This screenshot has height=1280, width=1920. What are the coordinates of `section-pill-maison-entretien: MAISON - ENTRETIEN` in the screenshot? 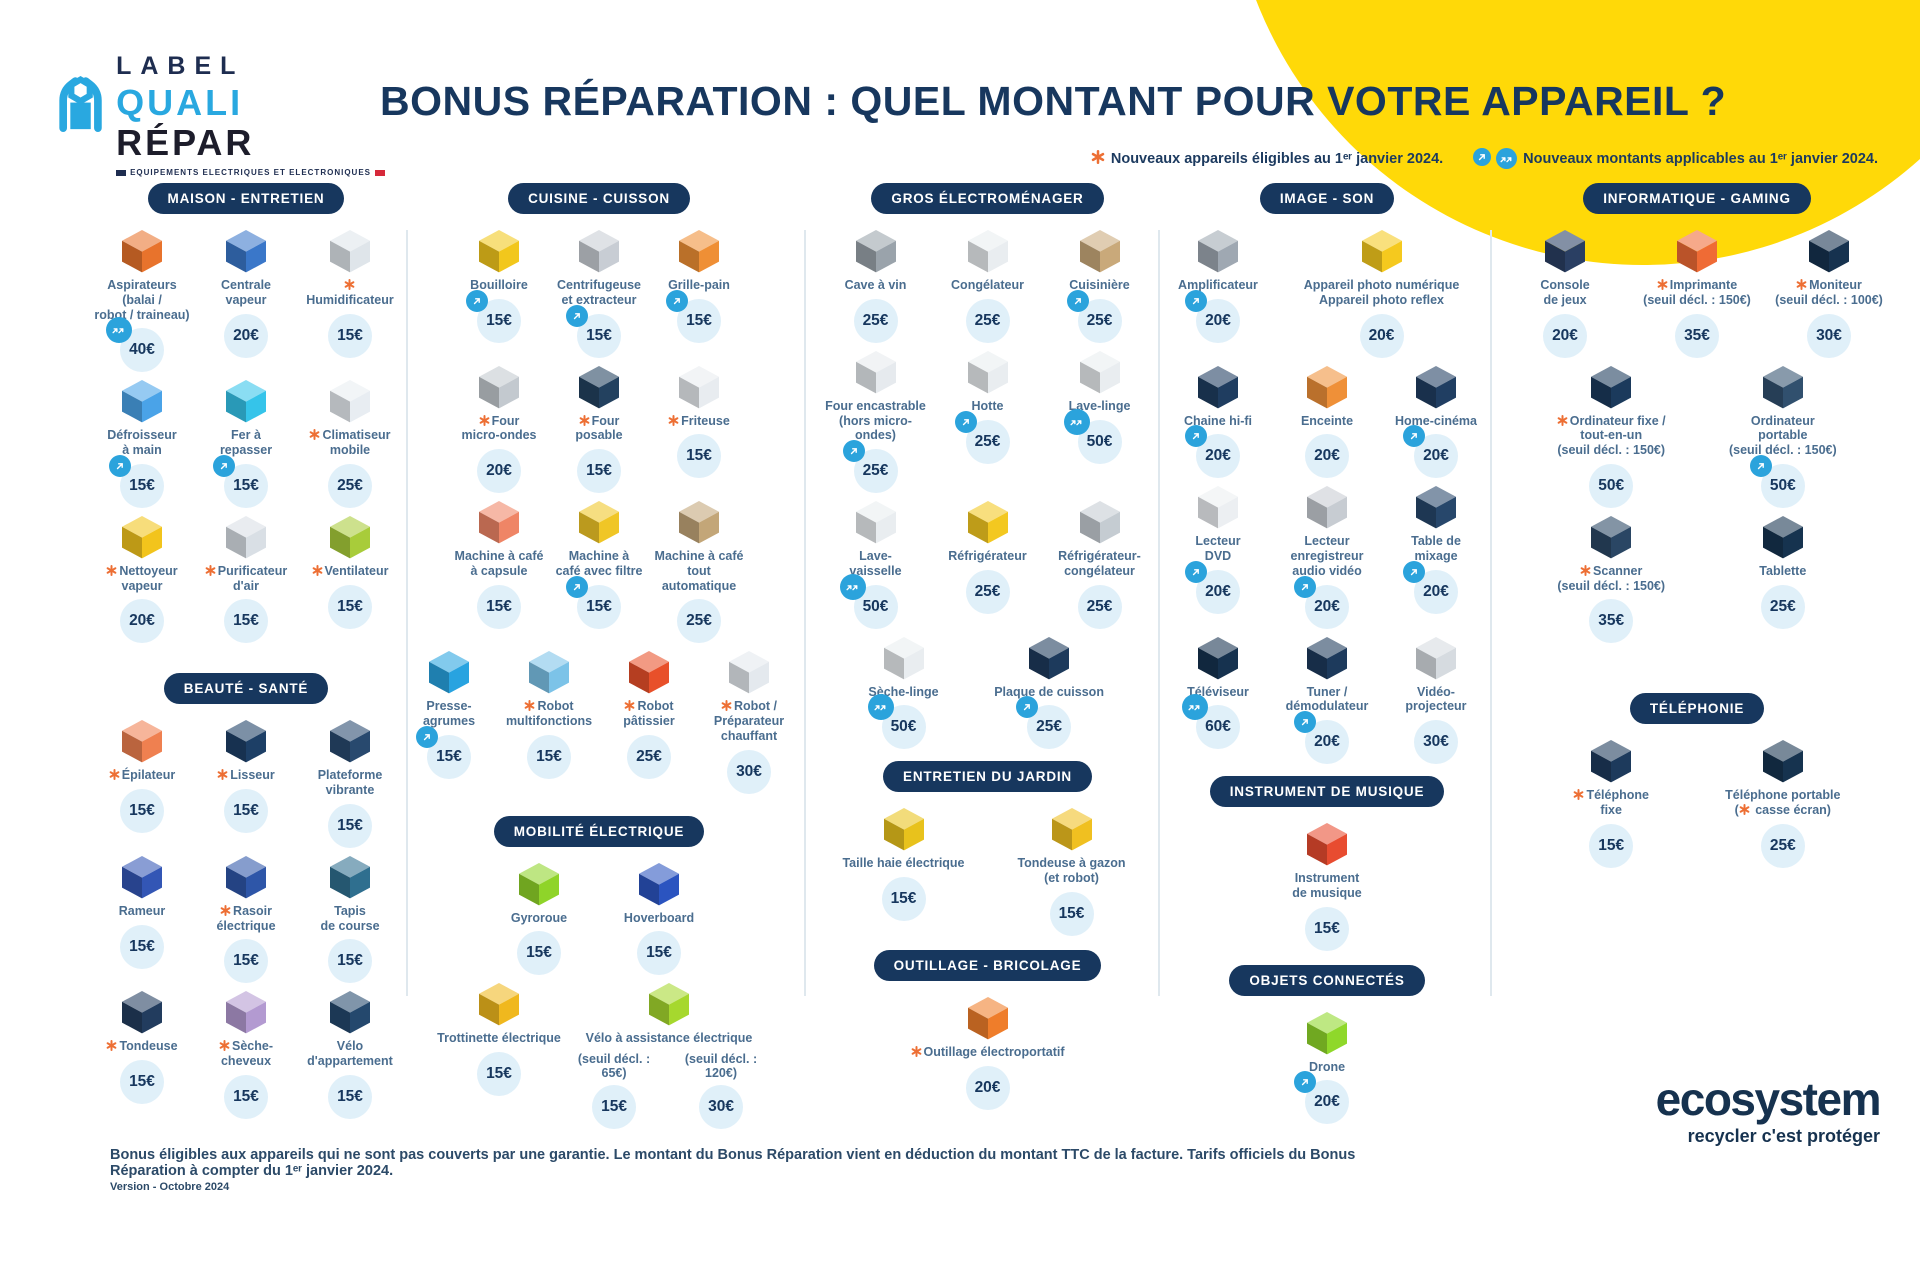 It's located at (246, 198).